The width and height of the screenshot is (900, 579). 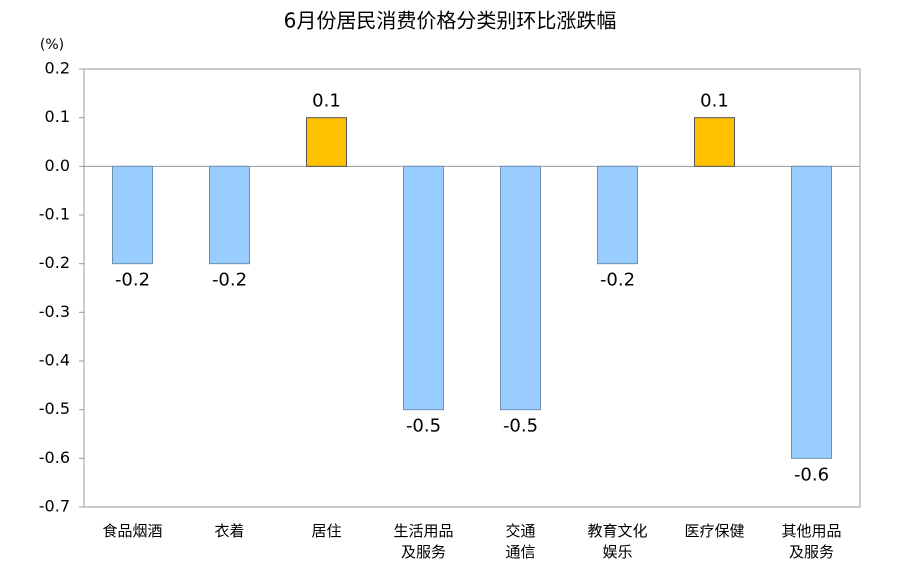 I want to click on chart-title: 6月份居民消费价格分类别环比涨跌幅, so click(x=450, y=21).